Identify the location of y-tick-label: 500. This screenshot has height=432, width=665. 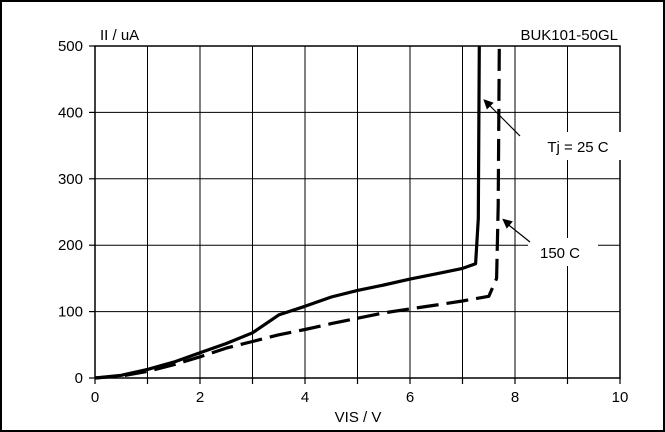
(70, 46).